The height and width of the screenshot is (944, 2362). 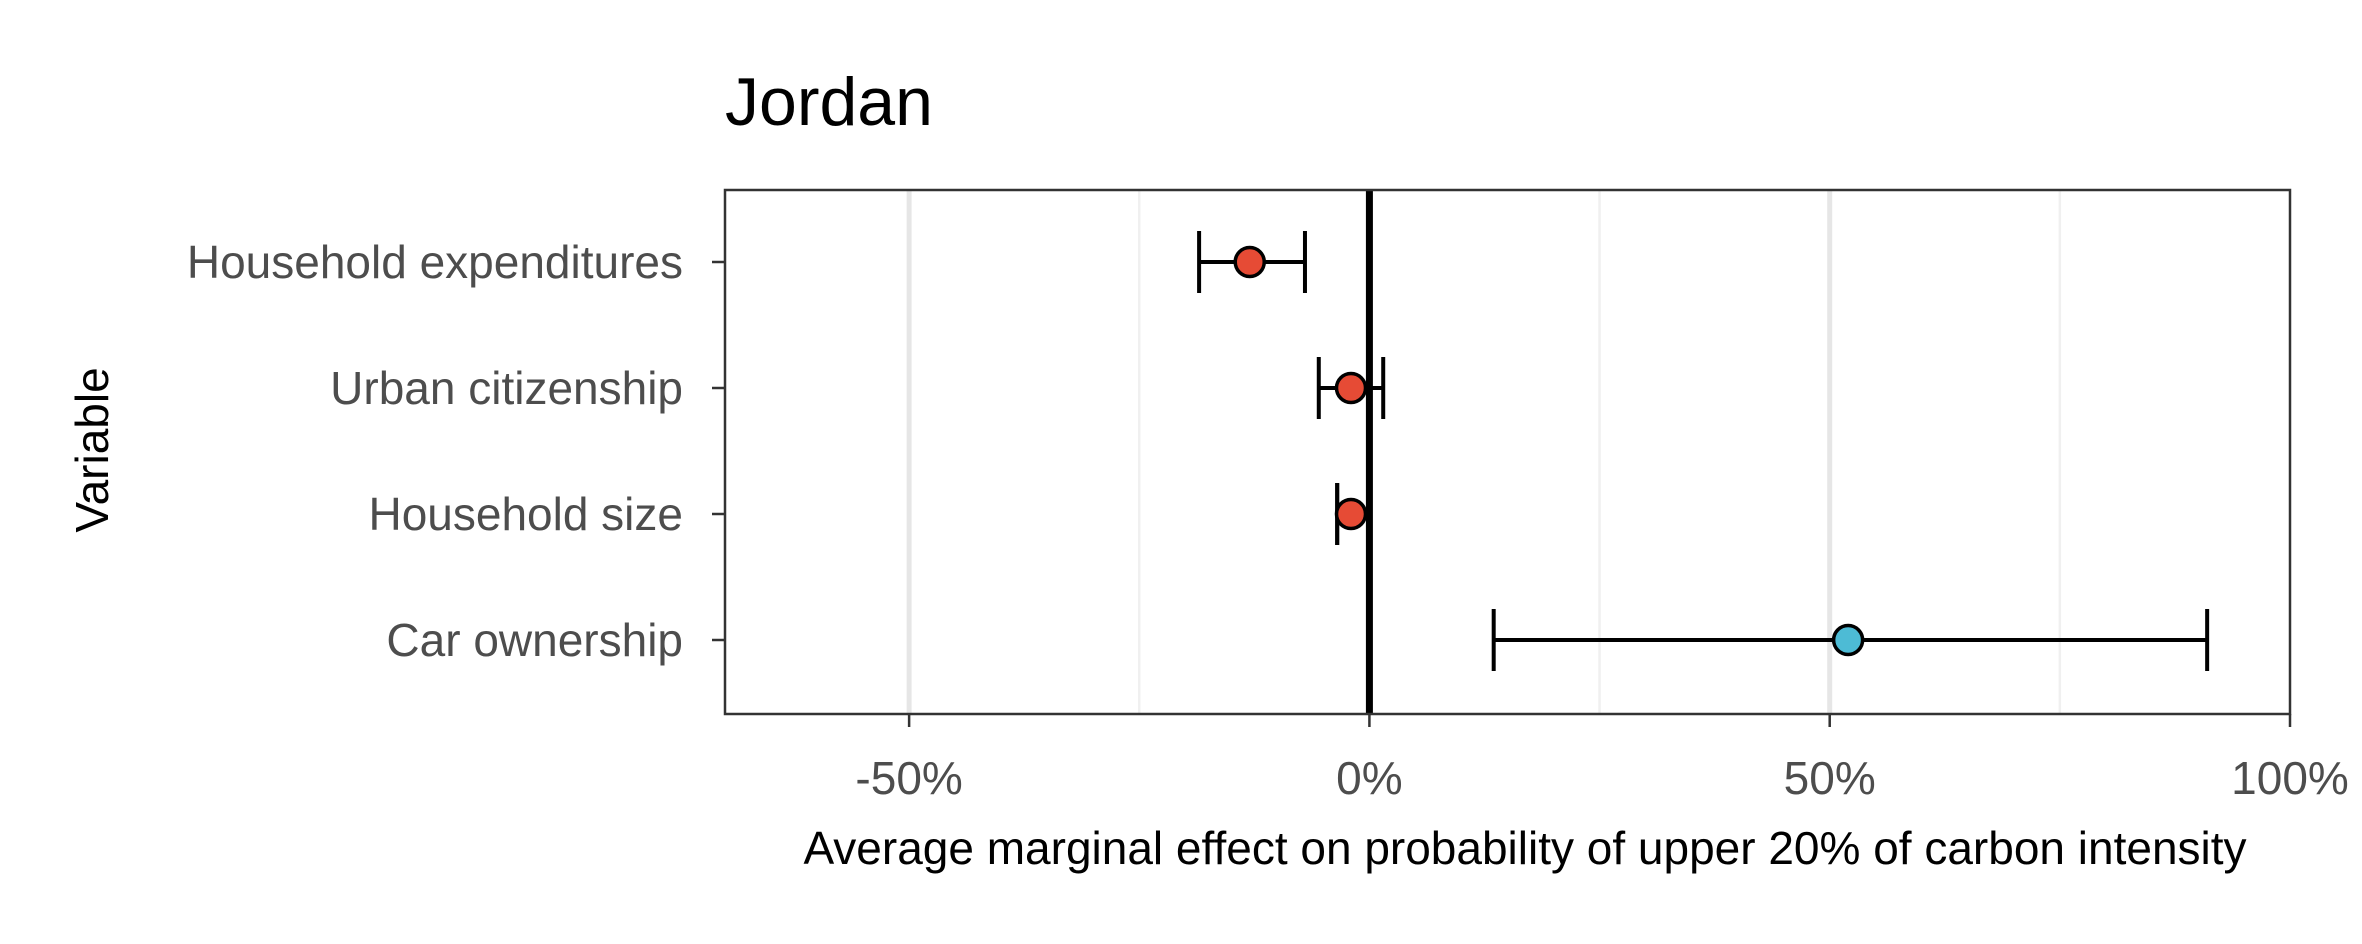 What do you see at coordinates (829, 102) in the screenshot?
I see `chart-title: Jordan` at bounding box center [829, 102].